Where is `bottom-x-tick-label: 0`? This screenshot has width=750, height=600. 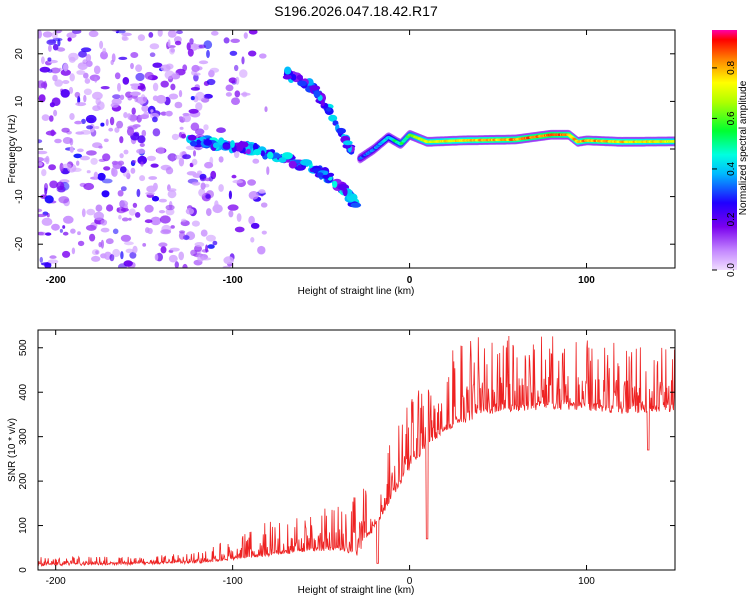
bottom-x-tick-label: 0 is located at coordinates (410, 581).